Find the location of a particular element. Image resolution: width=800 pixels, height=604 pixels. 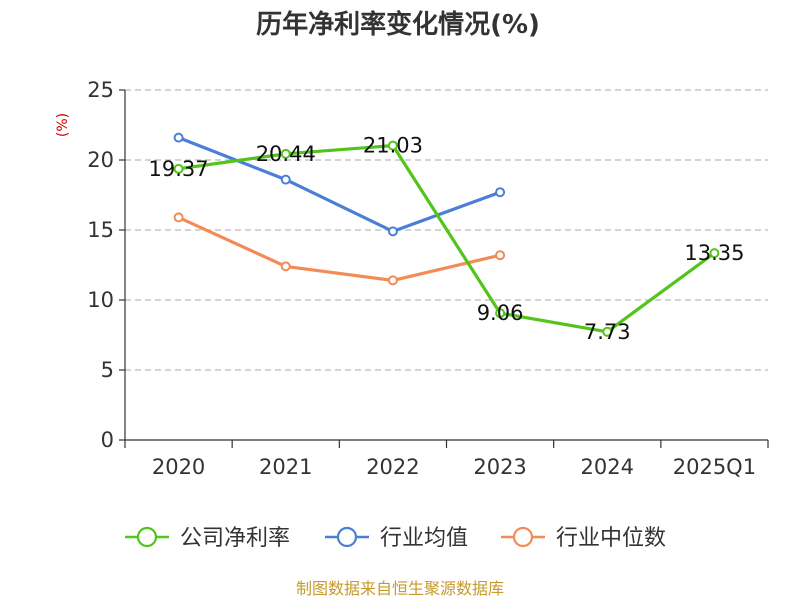

y-tick-label: 5 is located at coordinates (107, 370).